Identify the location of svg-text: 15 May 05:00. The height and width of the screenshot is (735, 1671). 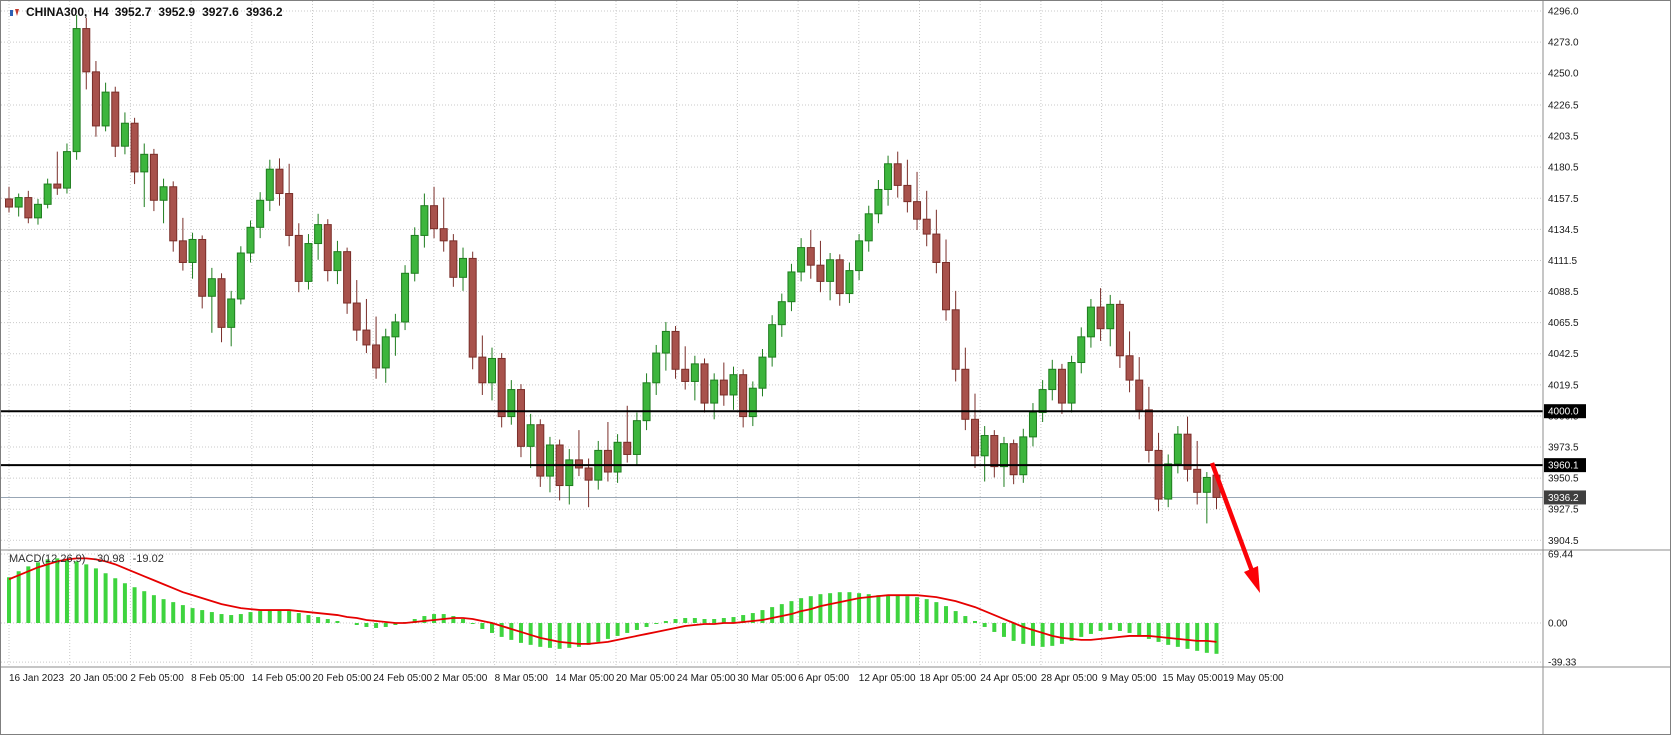
(1192, 678).